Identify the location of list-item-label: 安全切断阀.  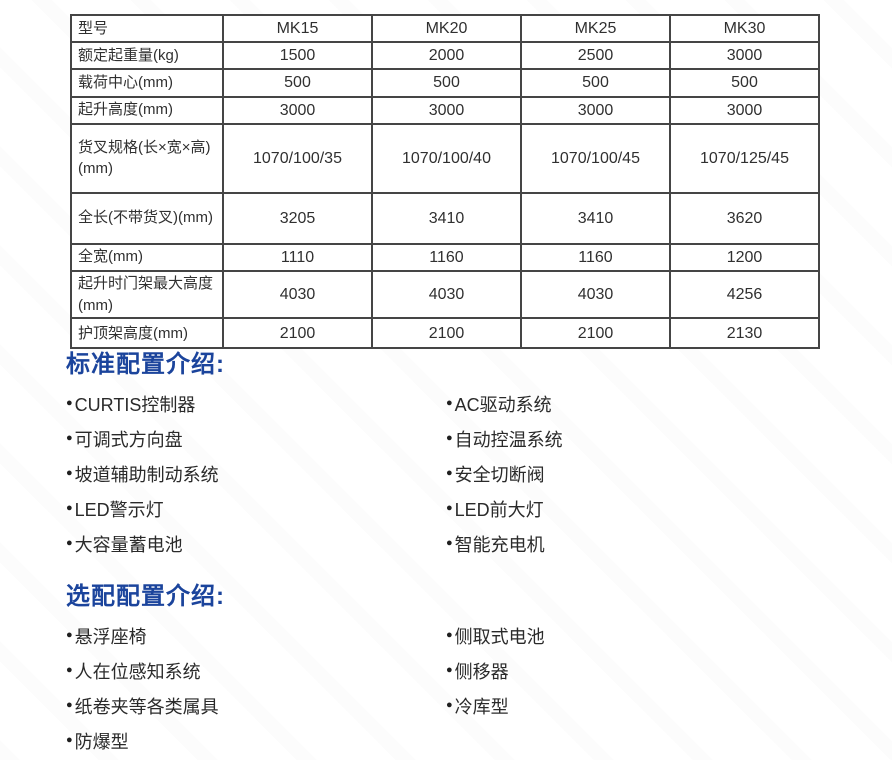
(499, 474).